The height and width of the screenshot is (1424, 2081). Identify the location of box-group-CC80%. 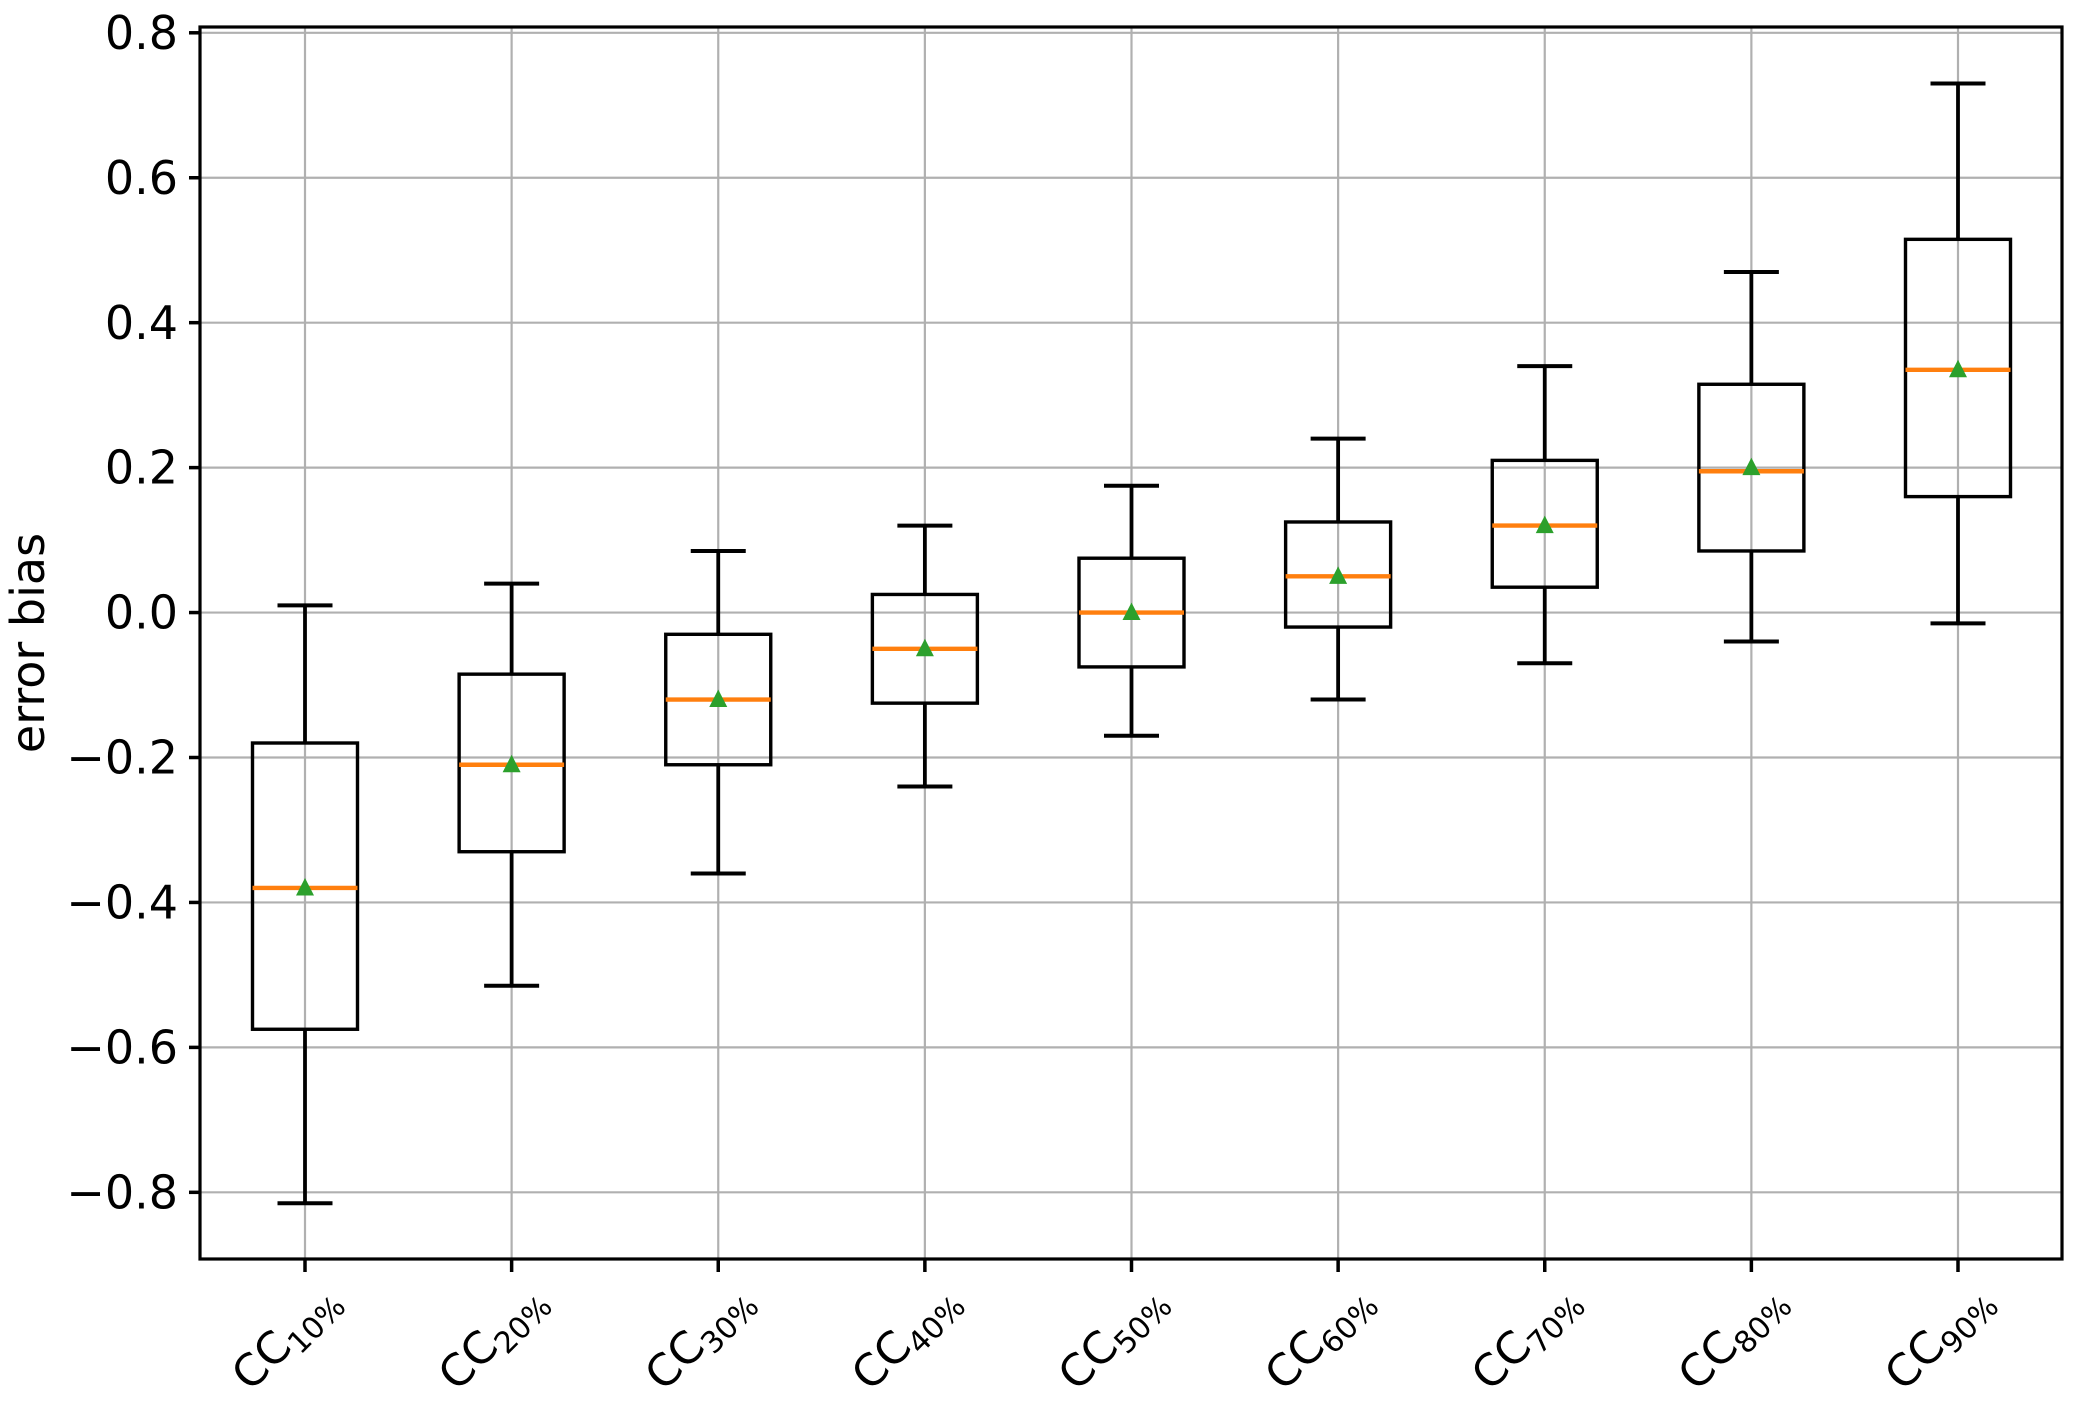
(1751, 456).